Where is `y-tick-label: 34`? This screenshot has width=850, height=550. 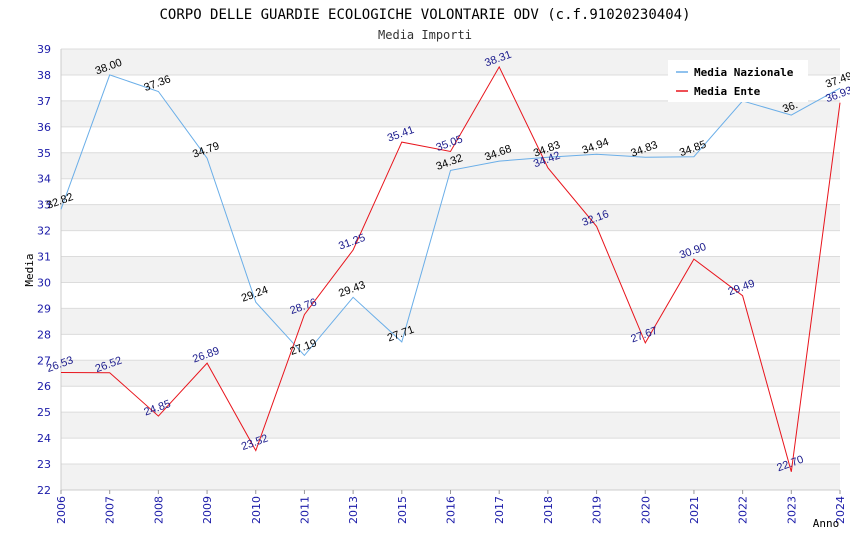
y-tick-label: 34 is located at coordinates (44, 179).